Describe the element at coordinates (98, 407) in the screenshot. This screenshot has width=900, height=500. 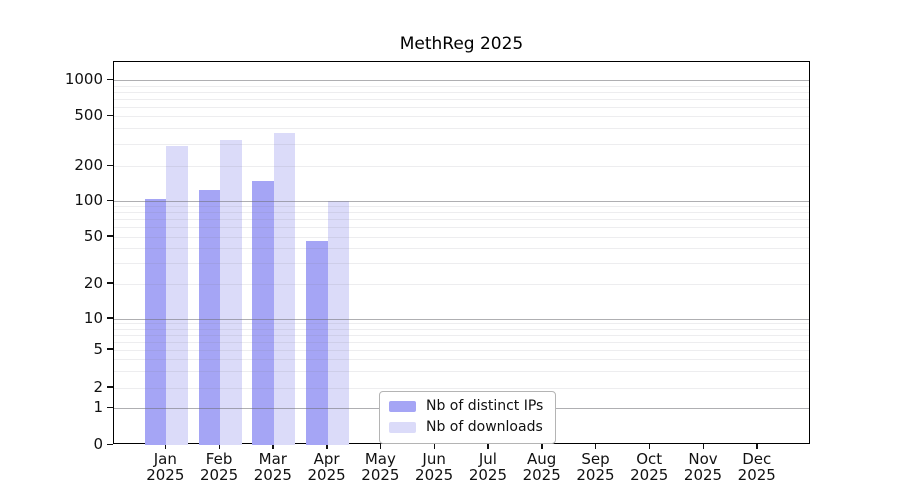
I see `y-tick-label: 1` at that location.